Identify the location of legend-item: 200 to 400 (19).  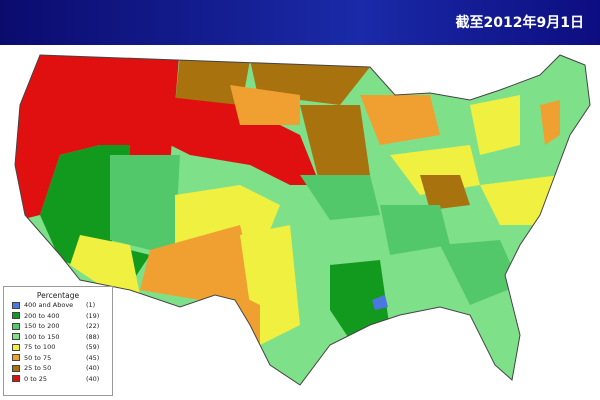
(58, 316).